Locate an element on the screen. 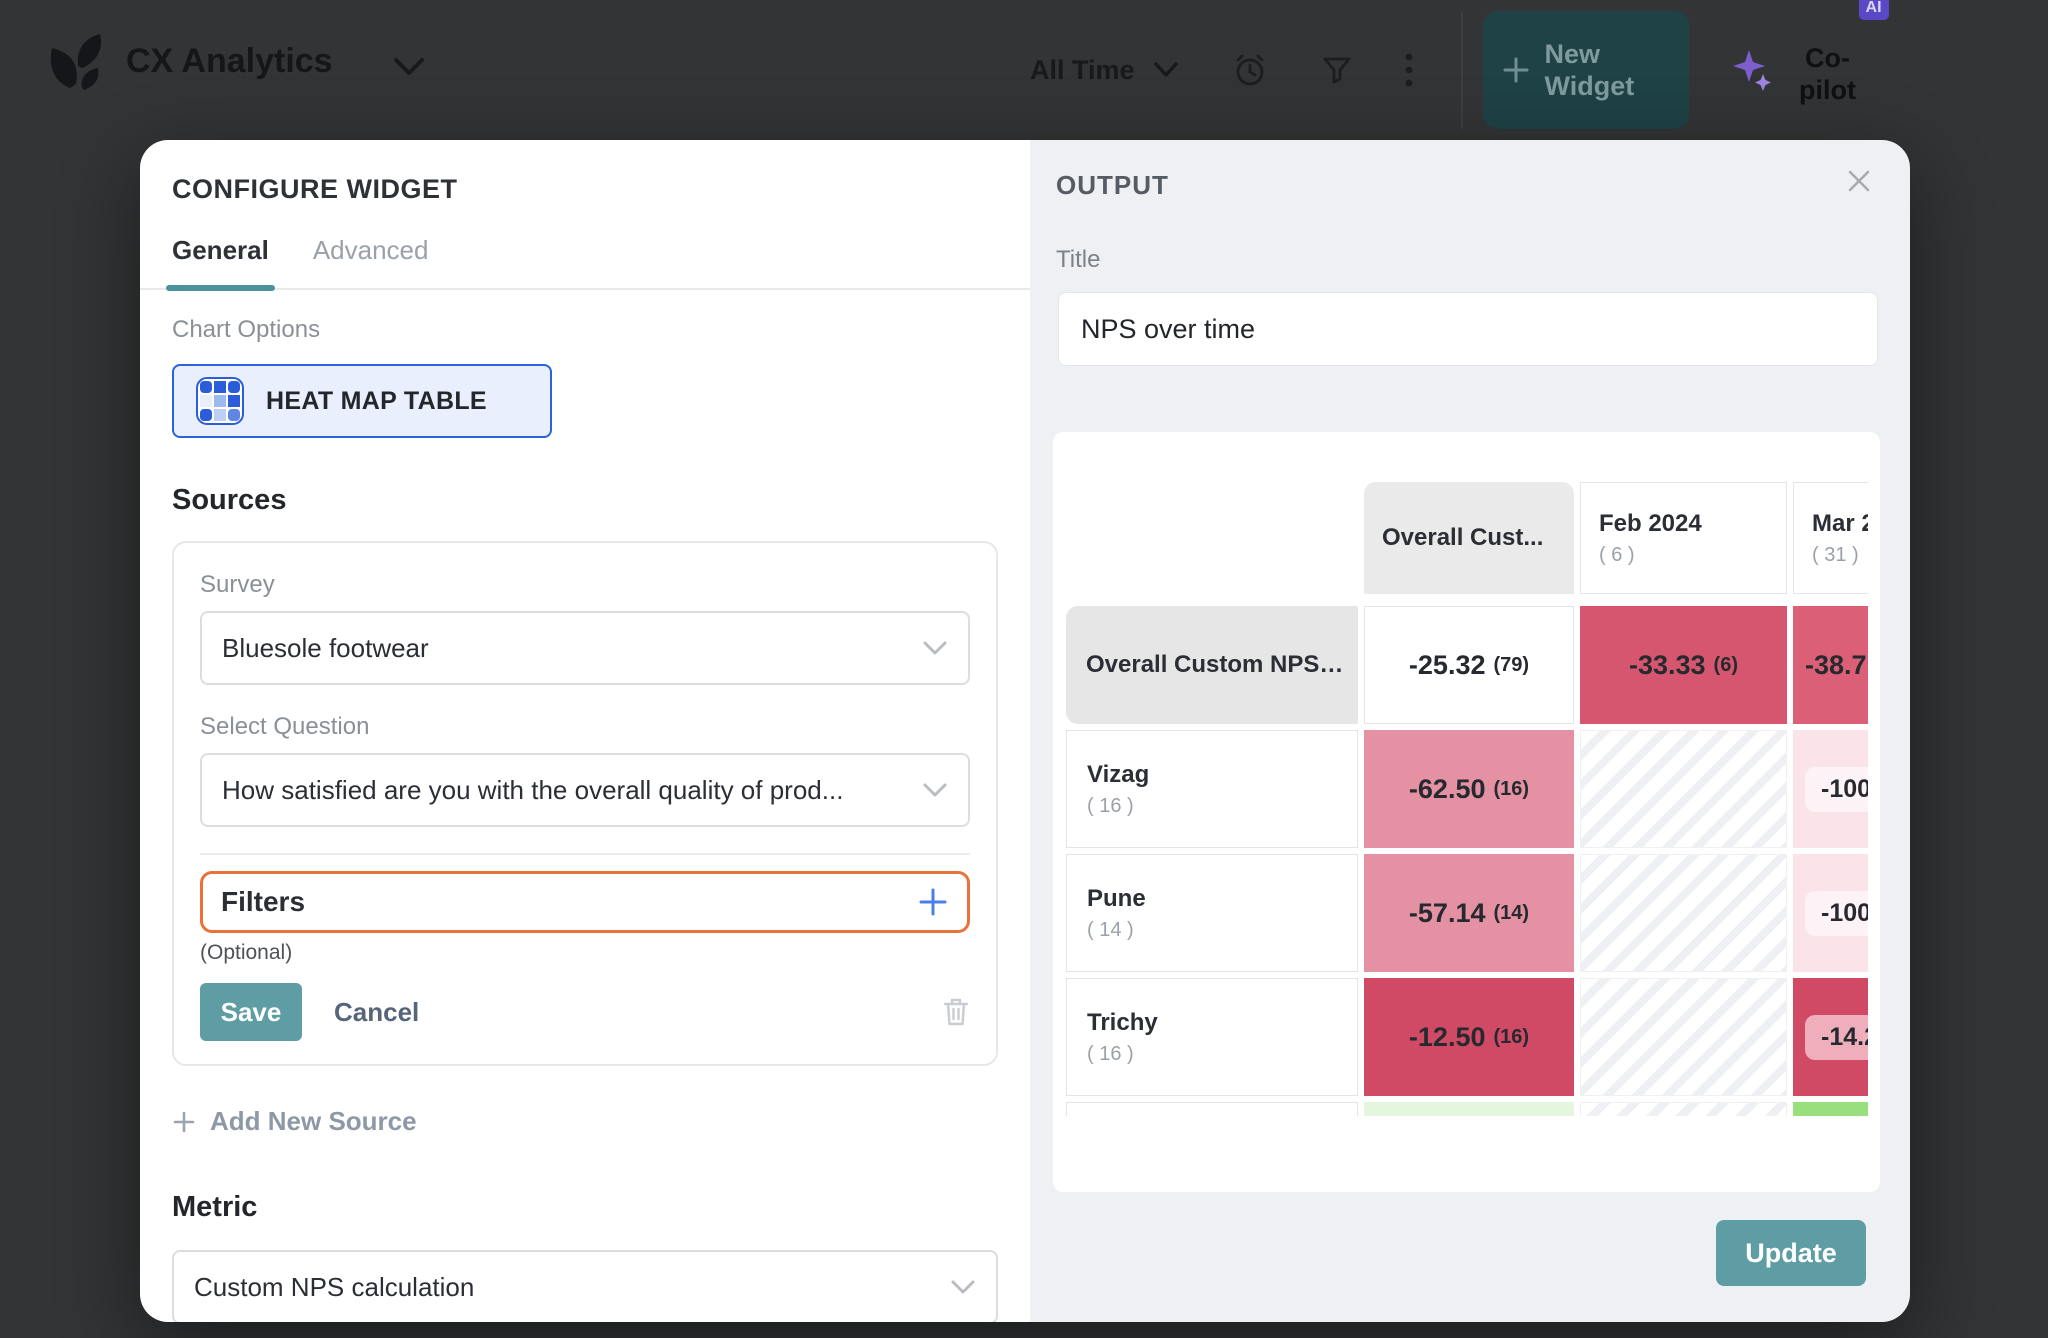 This screenshot has width=2048, height=1338. update-button: Update is located at coordinates (1791, 1253).